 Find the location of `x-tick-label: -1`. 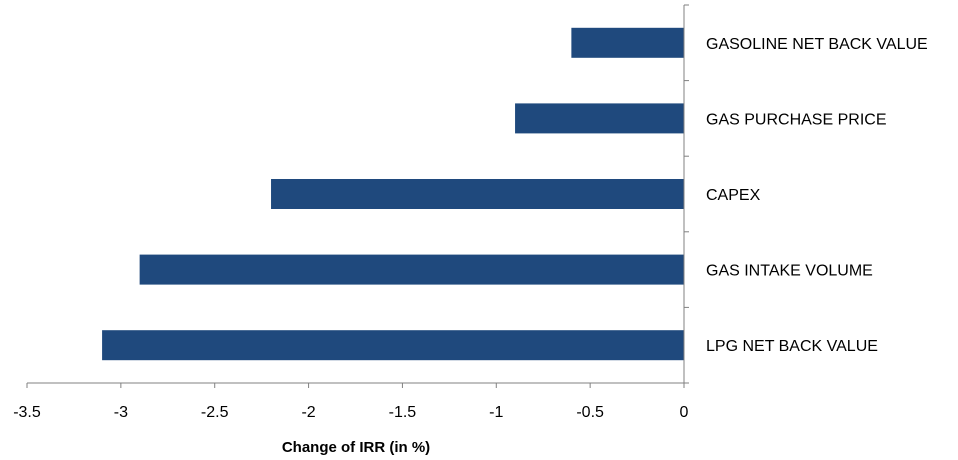

x-tick-label: -1 is located at coordinates (496, 412).